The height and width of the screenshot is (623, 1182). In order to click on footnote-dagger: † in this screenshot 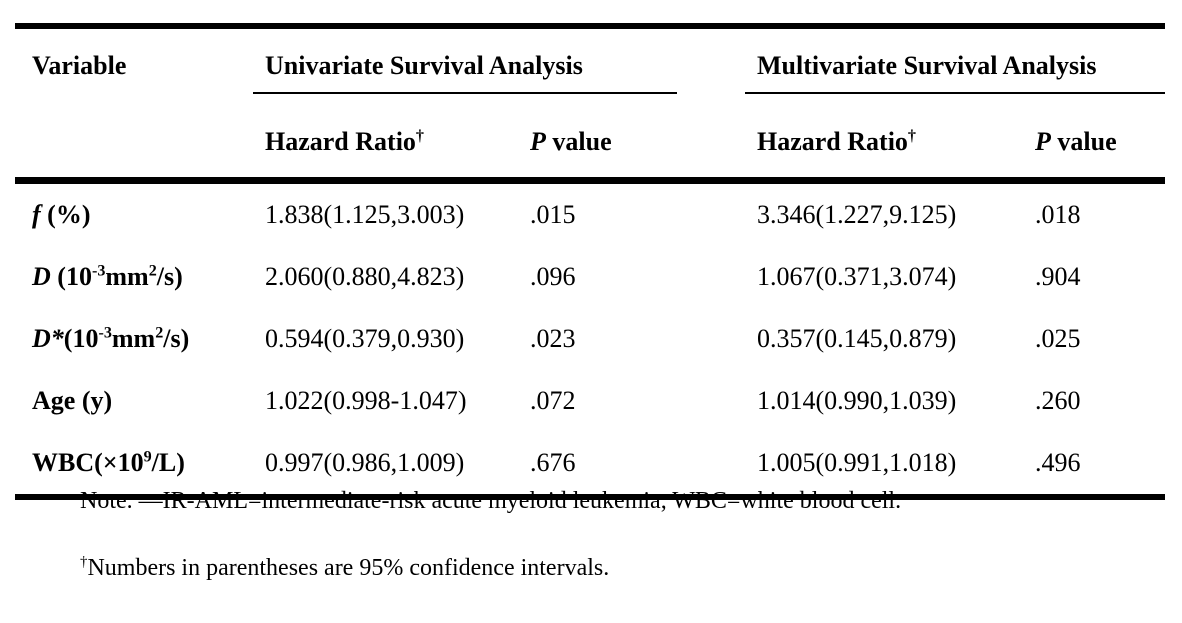, I will do `click(84, 562)`.